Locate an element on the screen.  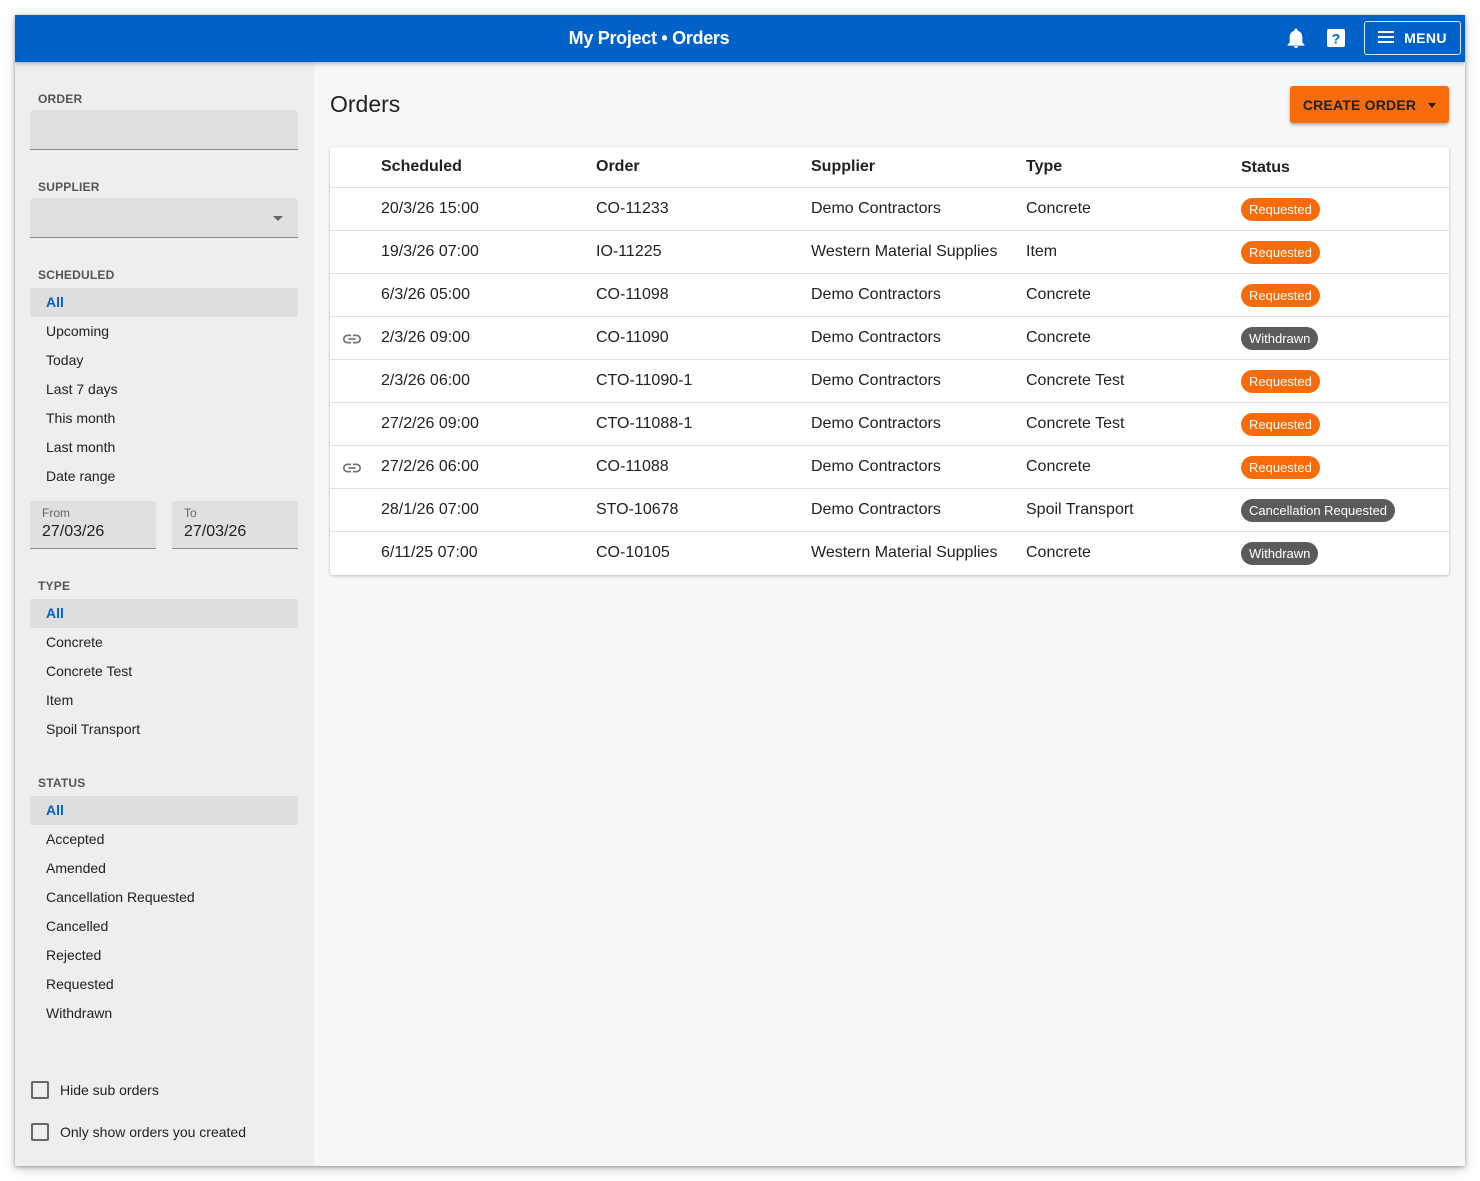
column-header-scheduled: Scheduled is located at coordinates (421, 166).